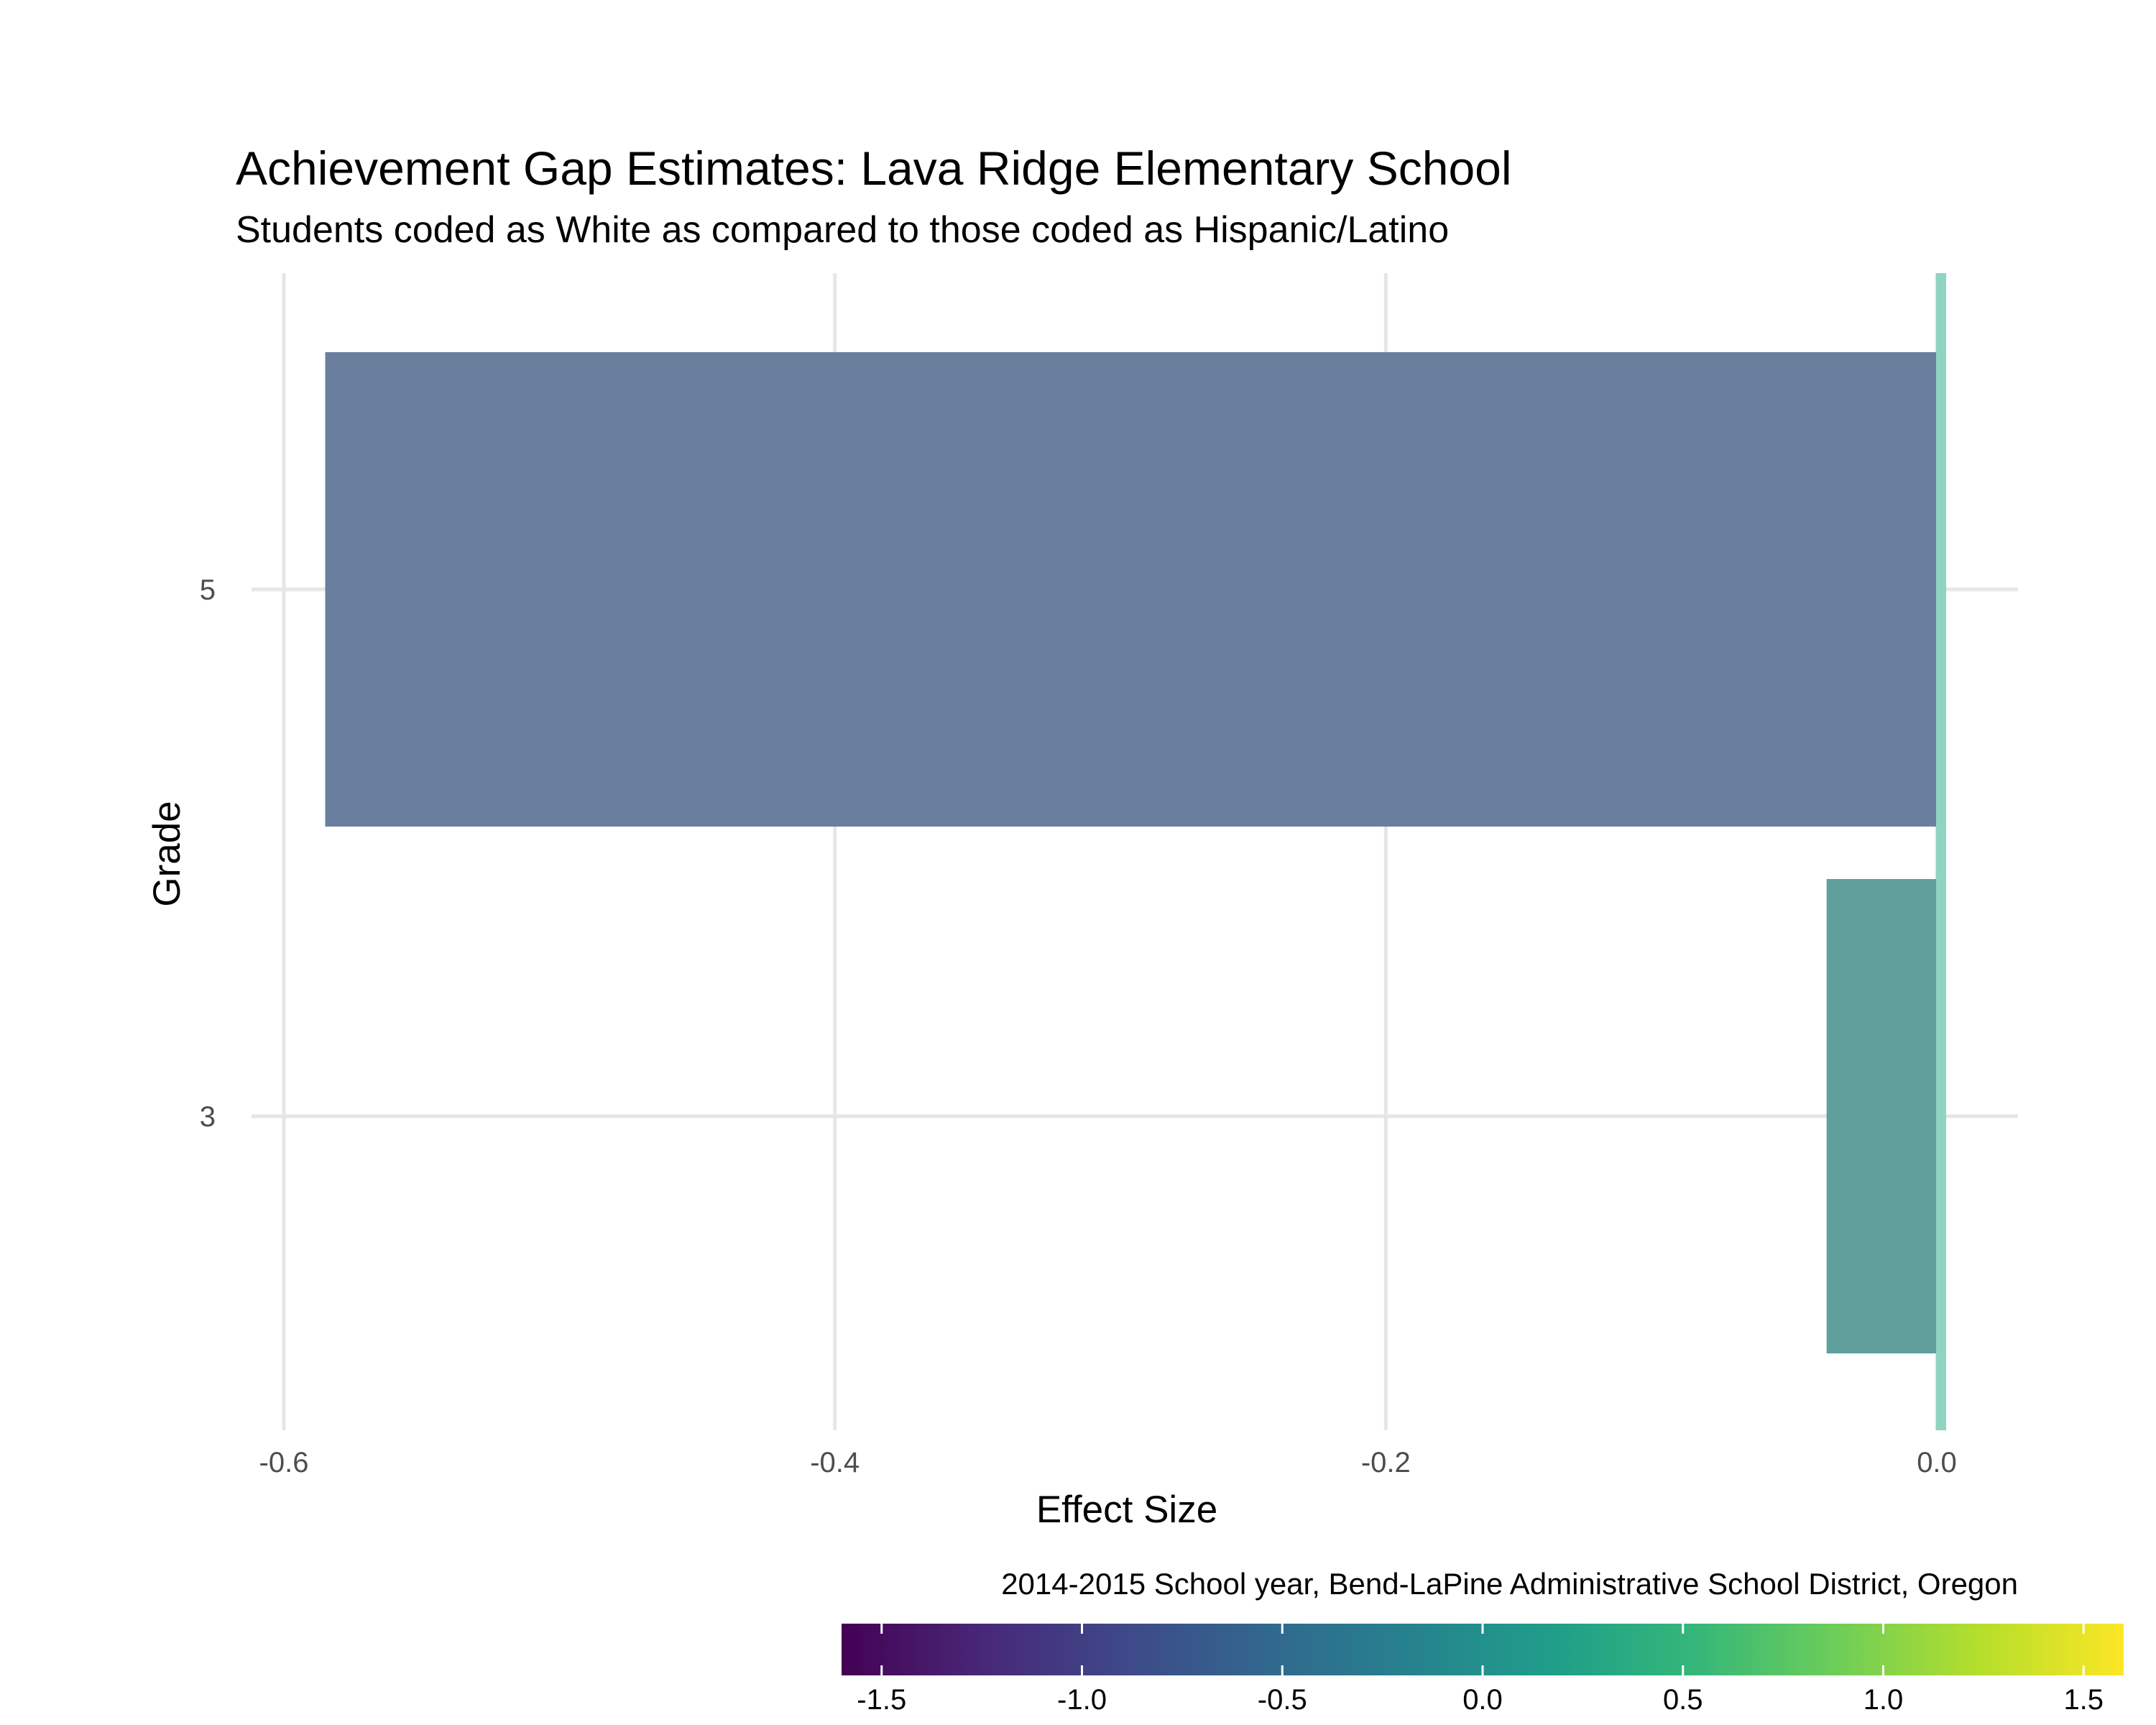  I want to click on x-tick-labels: -0.6 -0.4 -0.2 0.0, so click(1108, 1462).